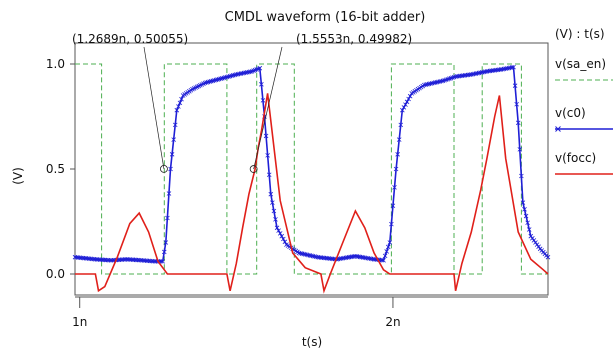 This screenshot has width=613, height=356. Describe the element at coordinates (575, 158) in the screenshot. I see `legend-label: v(focc)` at that location.